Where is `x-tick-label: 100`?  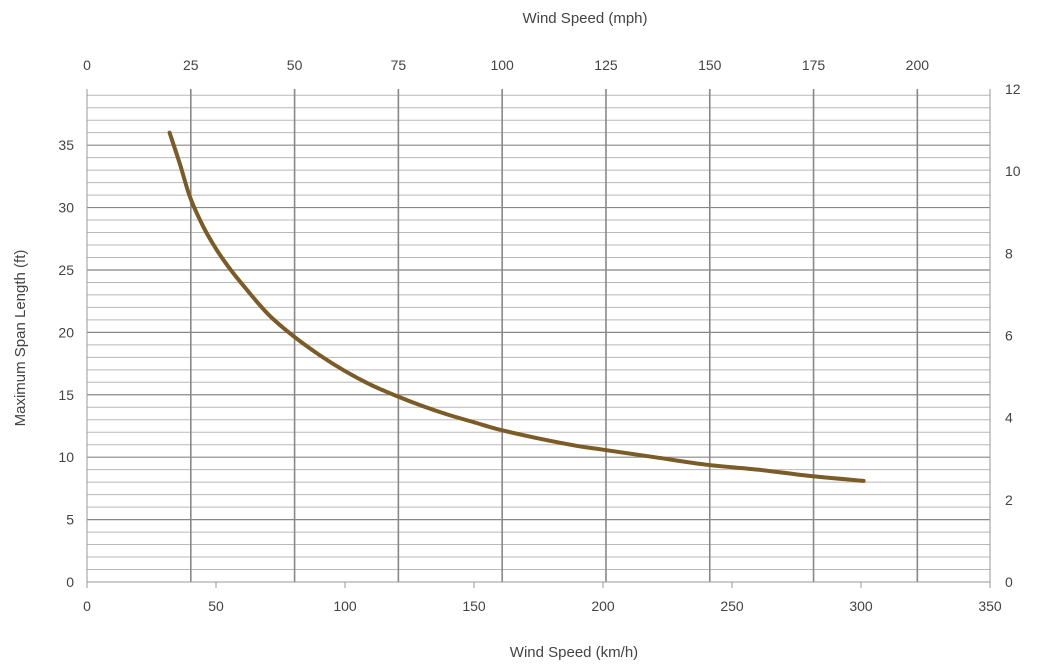
x-tick-label: 100 is located at coordinates (345, 606).